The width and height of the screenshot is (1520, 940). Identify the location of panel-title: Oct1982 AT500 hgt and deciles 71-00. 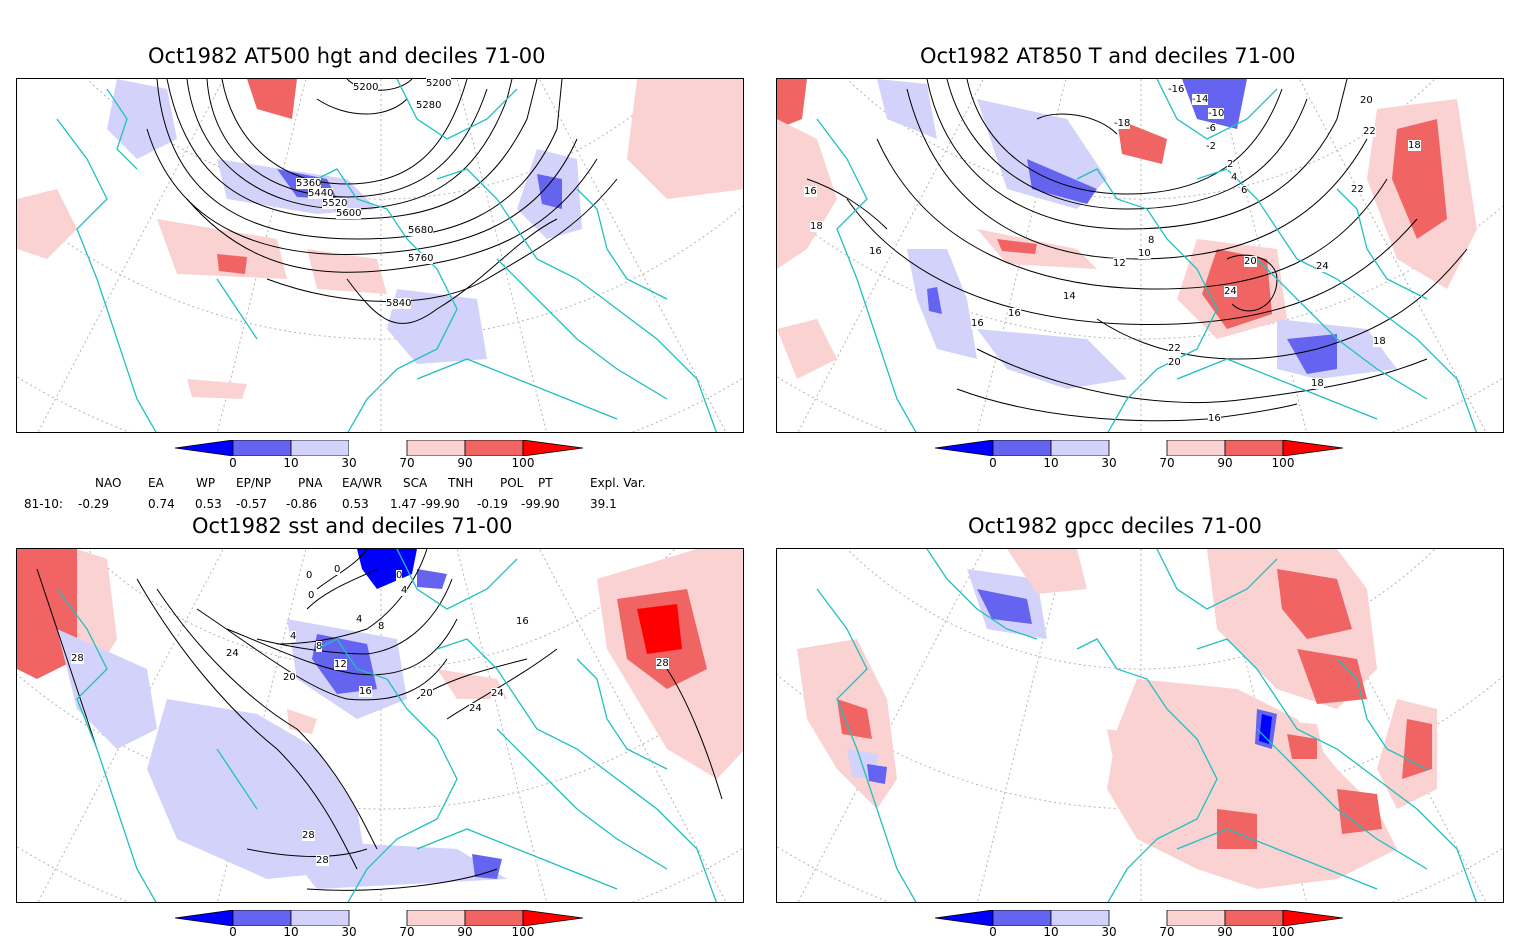
(347, 56).